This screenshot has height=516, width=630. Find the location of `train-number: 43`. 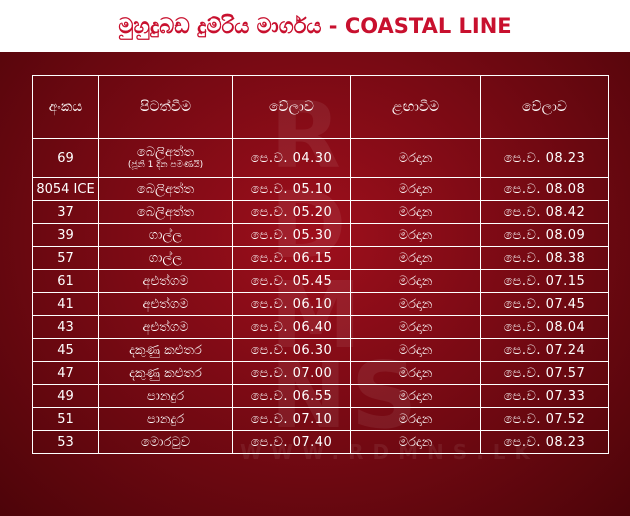

train-number: 43 is located at coordinates (65, 327).